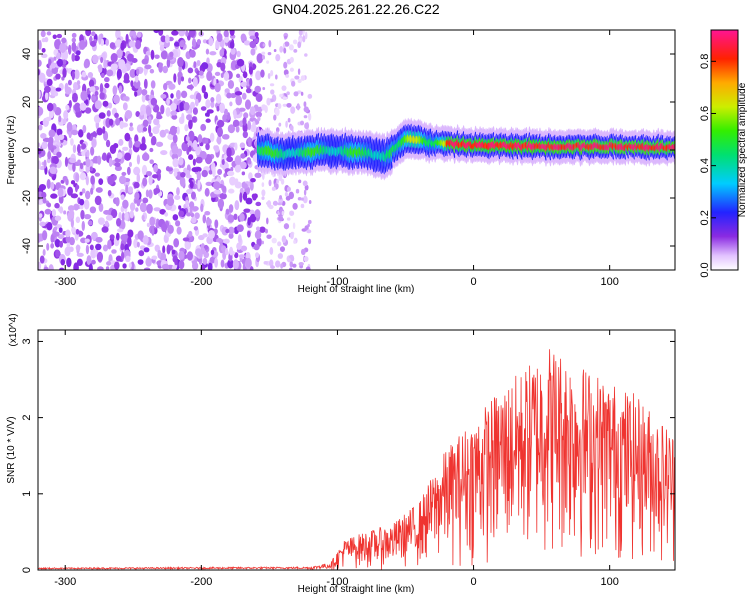 This screenshot has height=600, width=750. What do you see at coordinates (356, 289) in the screenshot?
I see `spectrogram-xlabel: Height of straight line (km)` at bounding box center [356, 289].